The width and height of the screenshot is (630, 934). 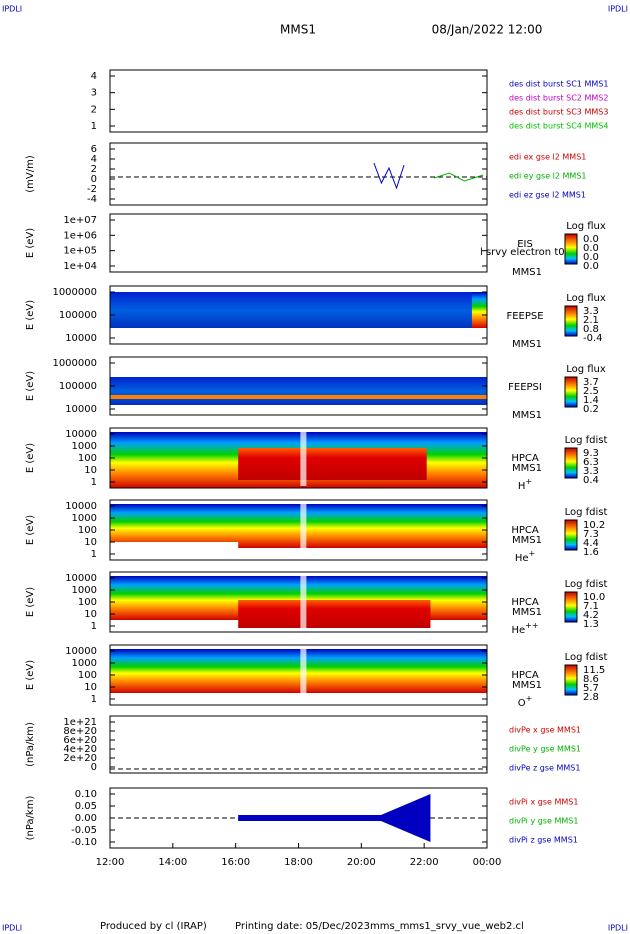 I want to click on species-label: O+, so click(x=525, y=702).